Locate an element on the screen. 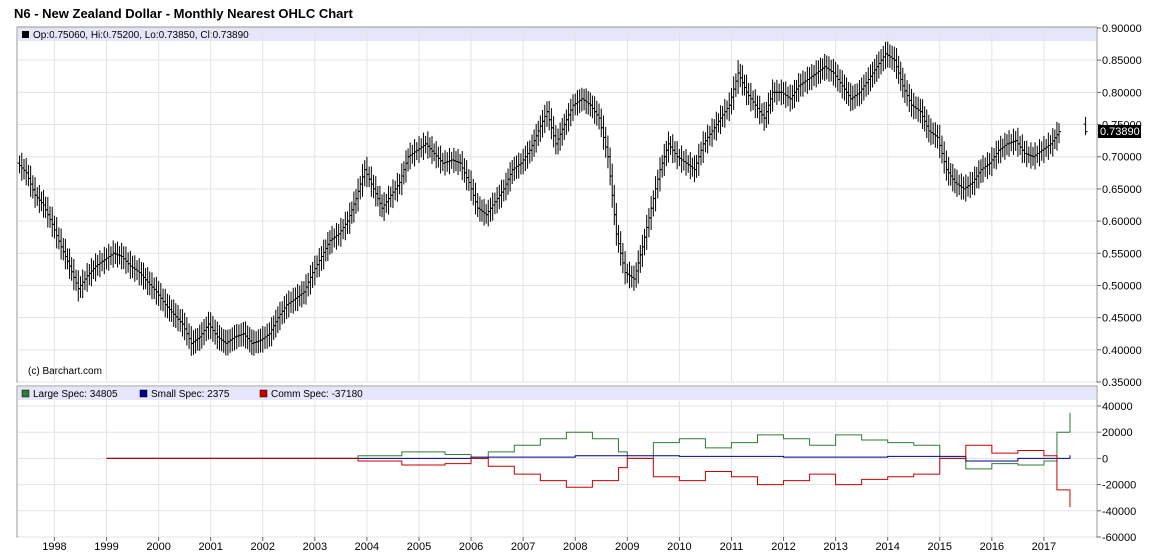  cot-y-tick-label: -60000 is located at coordinates (1119, 538).